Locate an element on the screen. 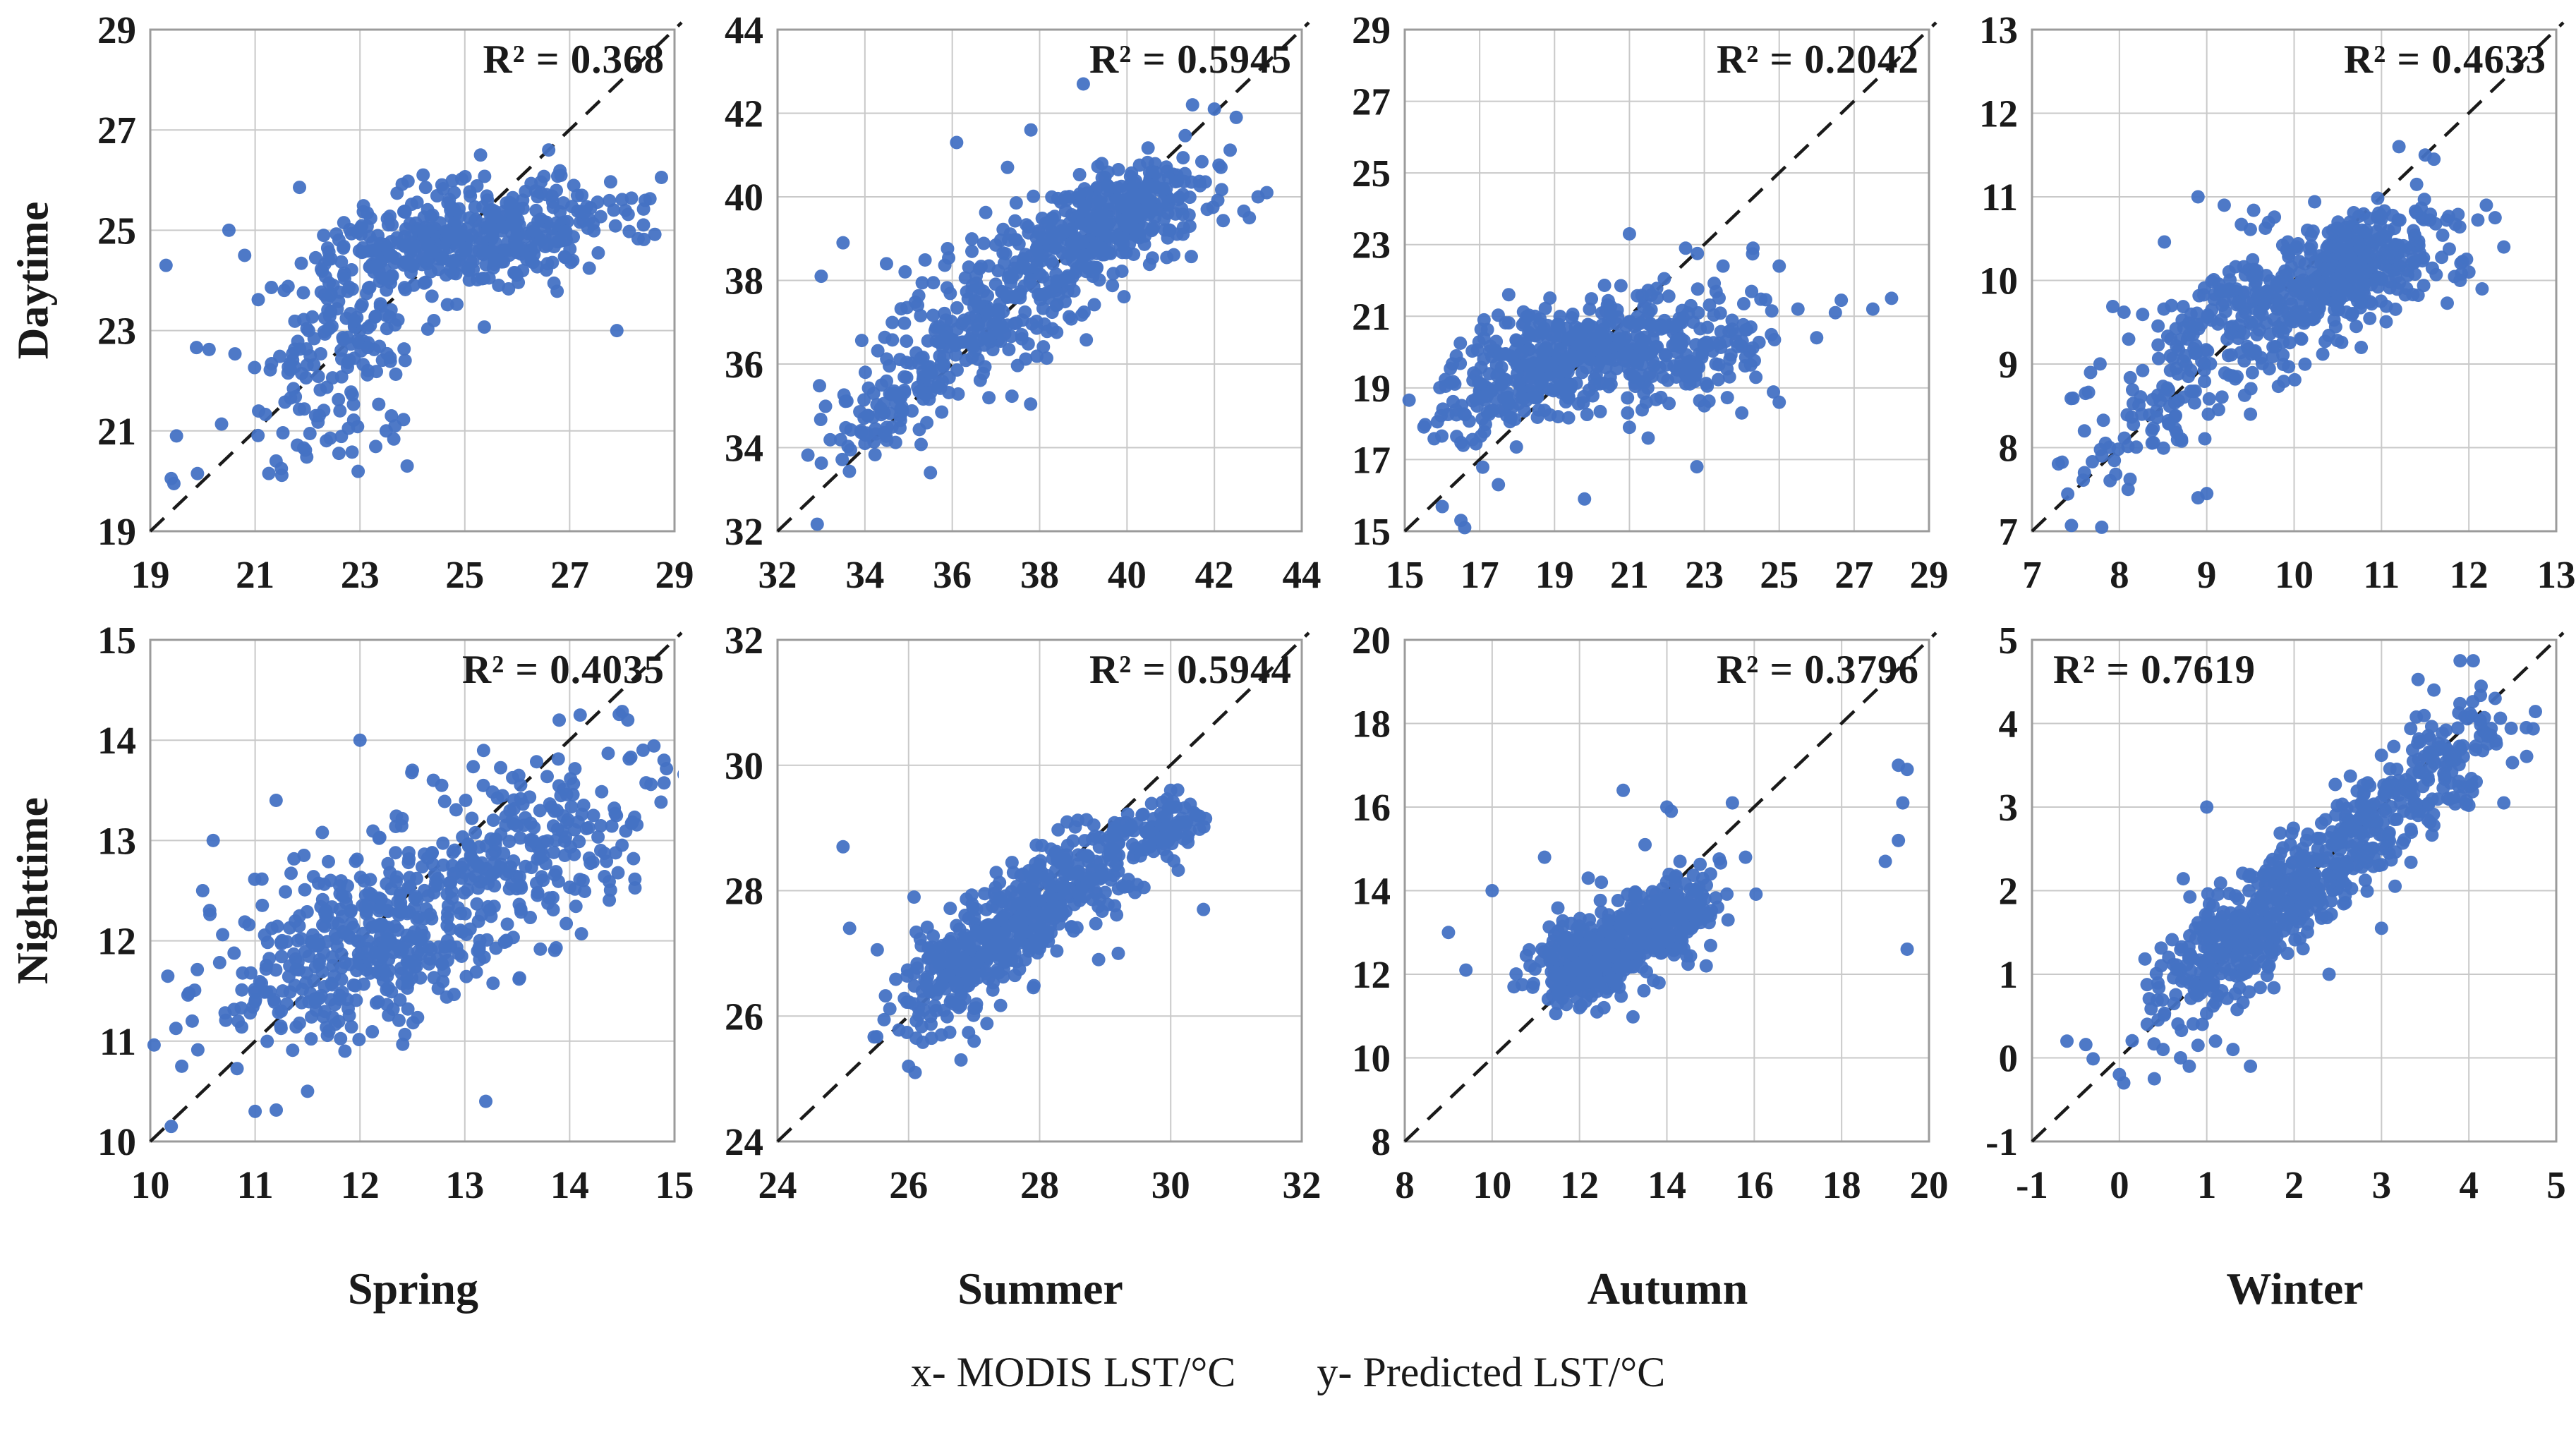  r2-label: R² = 0.368 is located at coordinates (574, 60).